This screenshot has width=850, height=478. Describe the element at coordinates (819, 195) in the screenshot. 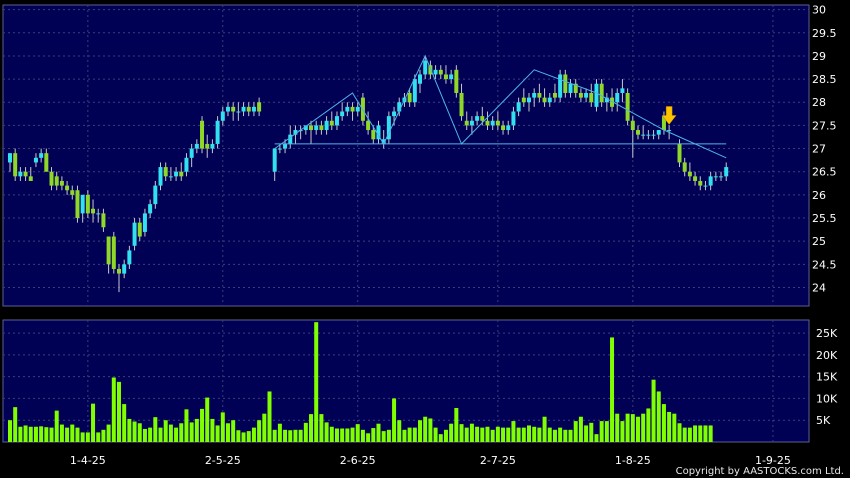

I see `price-tick-label: 26` at that location.